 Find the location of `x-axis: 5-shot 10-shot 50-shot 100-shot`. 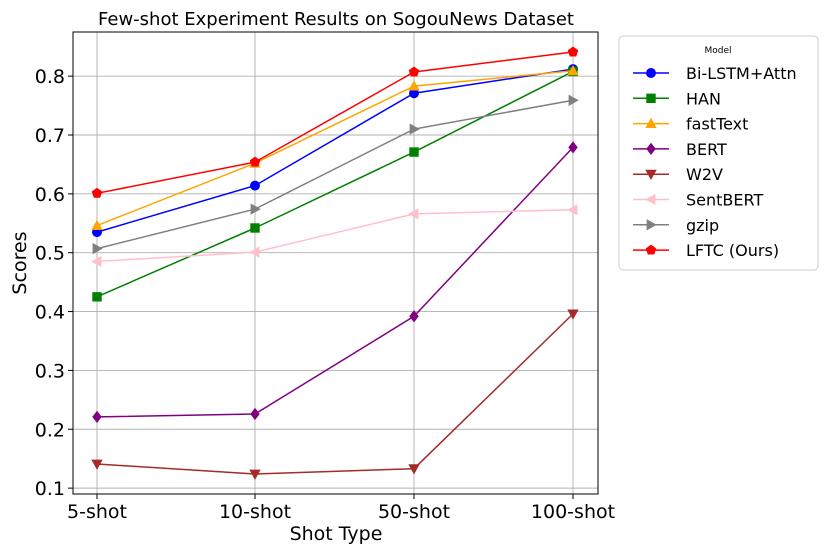

x-axis: 5-shot 10-shot 50-shot 100-shot is located at coordinates (341, 508).